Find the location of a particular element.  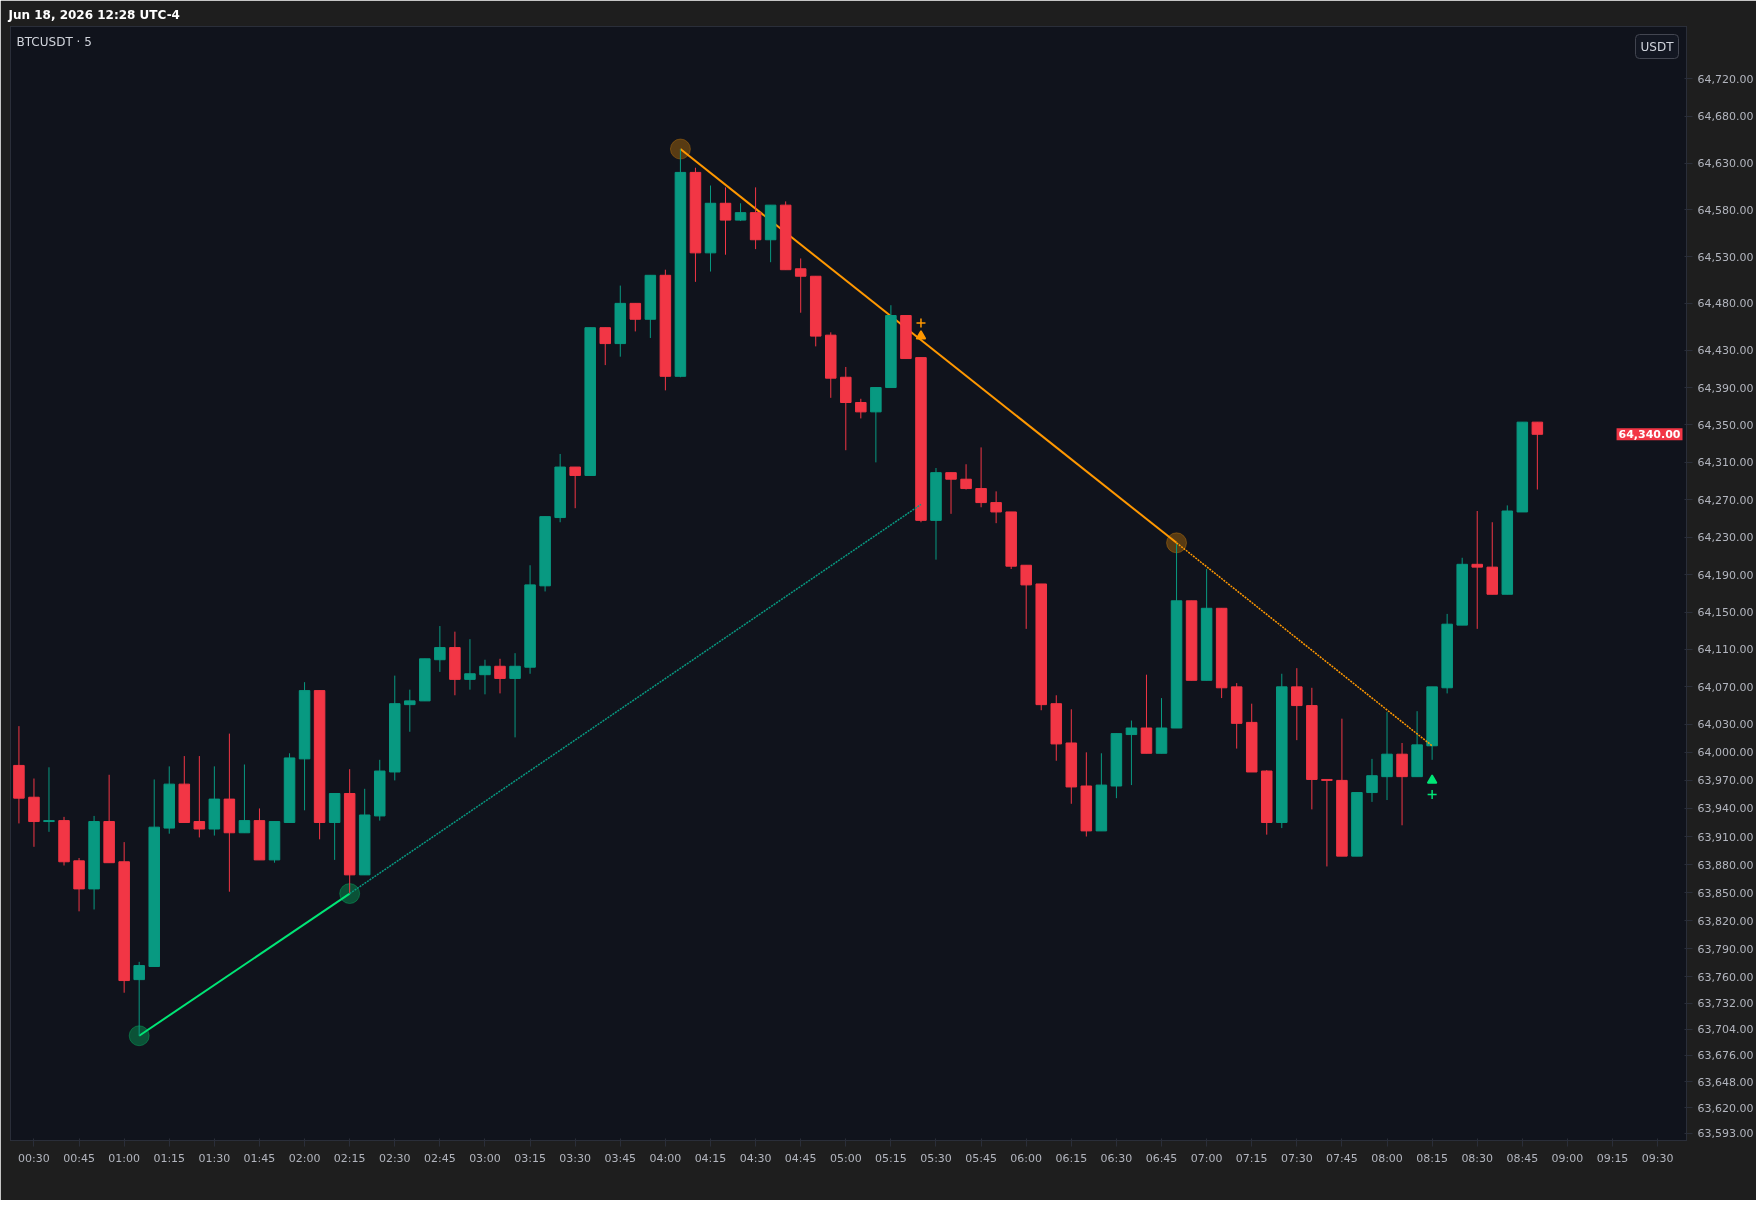

y-tick-label: 63,620.00 is located at coordinates (1725, 1108).